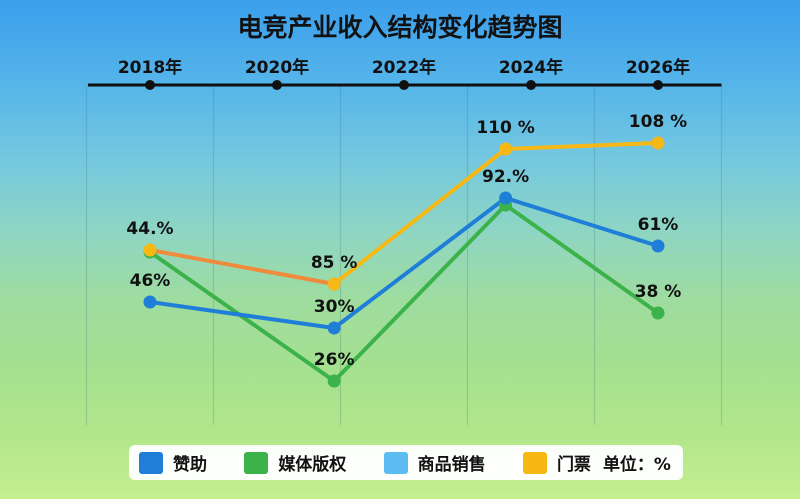 This screenshot has width=800, height=499. I want to click on tickets-data-label: 108 %, so click(658, 122).